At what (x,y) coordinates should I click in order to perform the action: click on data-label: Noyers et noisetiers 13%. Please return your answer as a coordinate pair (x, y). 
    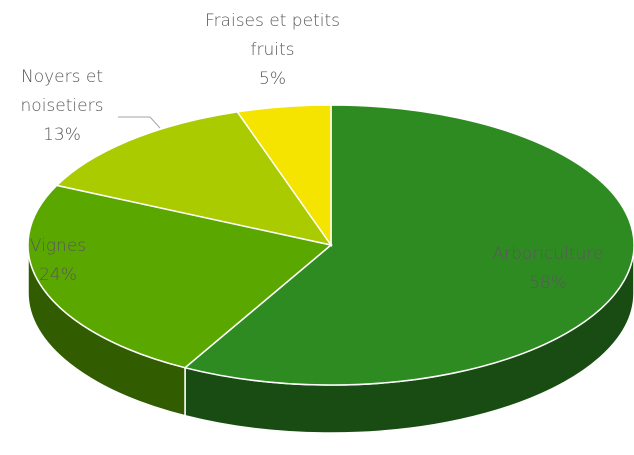
    Looking at the image, I should click on (62, 106).